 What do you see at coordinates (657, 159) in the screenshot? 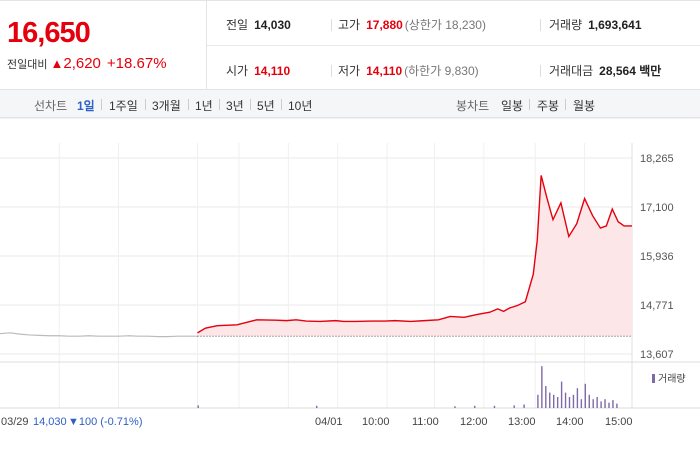
I see `y-tick-label: 18,265` at bounding box center [657, 159].